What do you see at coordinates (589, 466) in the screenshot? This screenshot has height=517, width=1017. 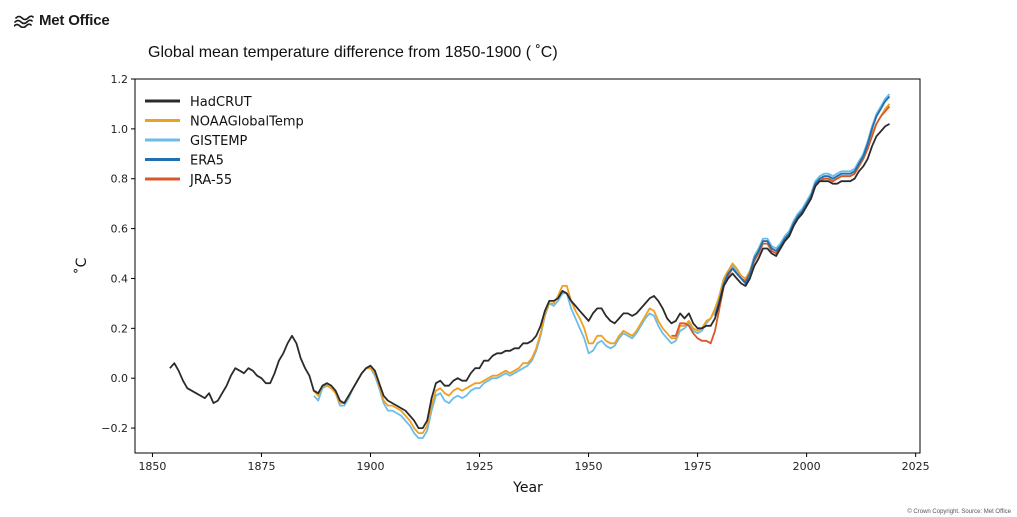 I see `x-tick-label: 1950` at bounding box center [589, 466].